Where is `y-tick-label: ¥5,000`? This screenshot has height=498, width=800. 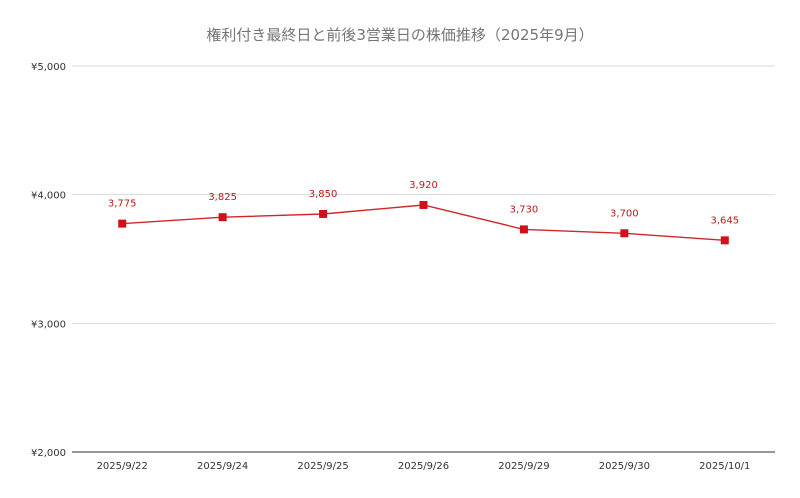
y-tick-label: ¥5,000 is located at coordinates (48, 67).